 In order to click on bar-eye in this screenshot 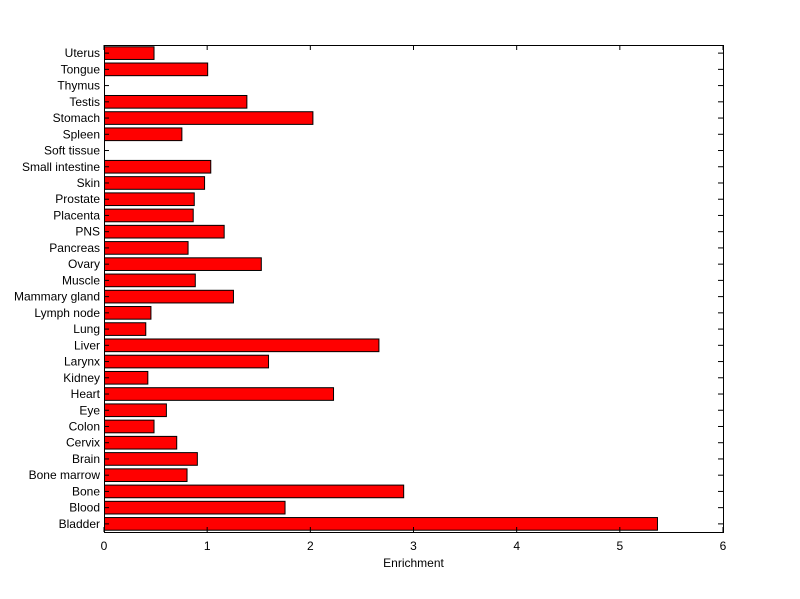, I will do `click(135, 410)`.